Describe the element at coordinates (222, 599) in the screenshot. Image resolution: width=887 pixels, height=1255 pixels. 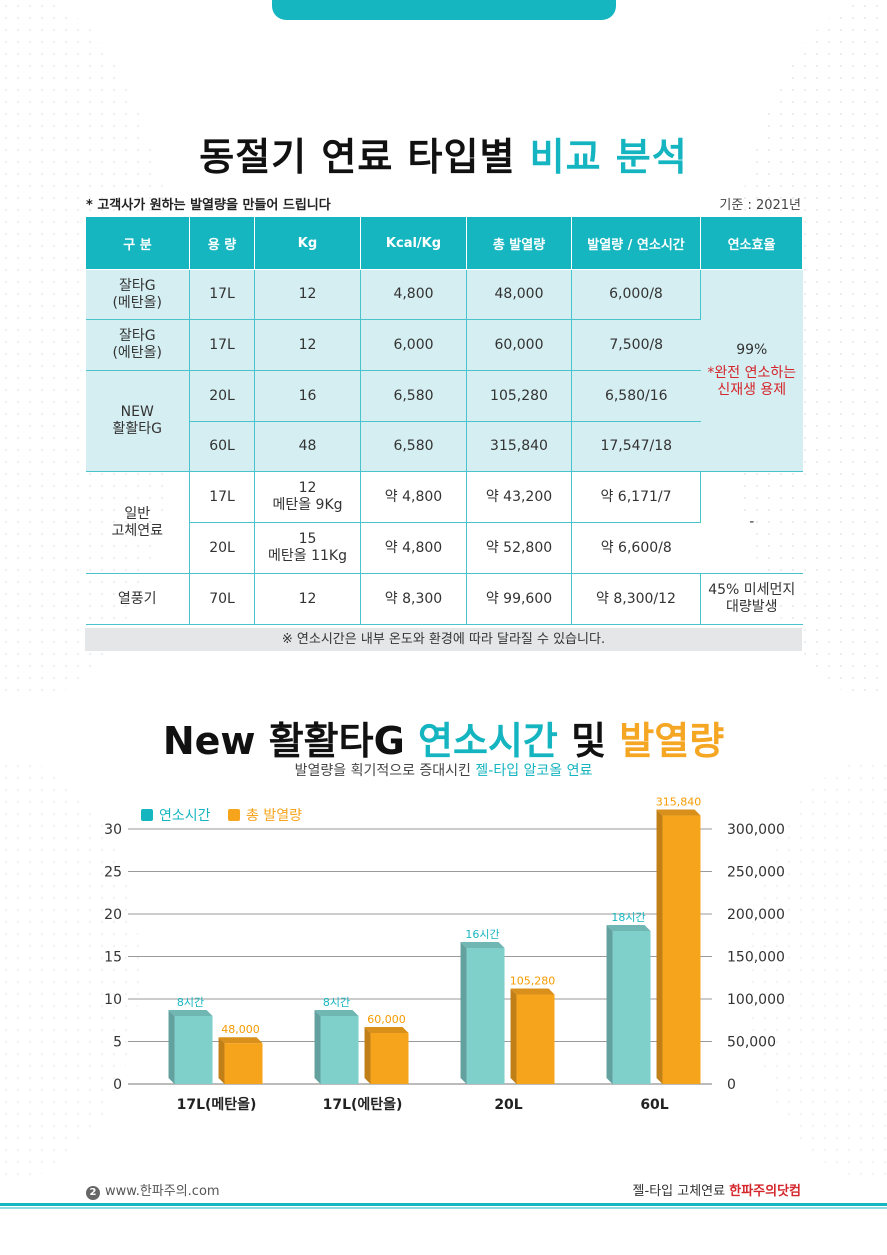
I see `cell-capacity: 70L` at that location.